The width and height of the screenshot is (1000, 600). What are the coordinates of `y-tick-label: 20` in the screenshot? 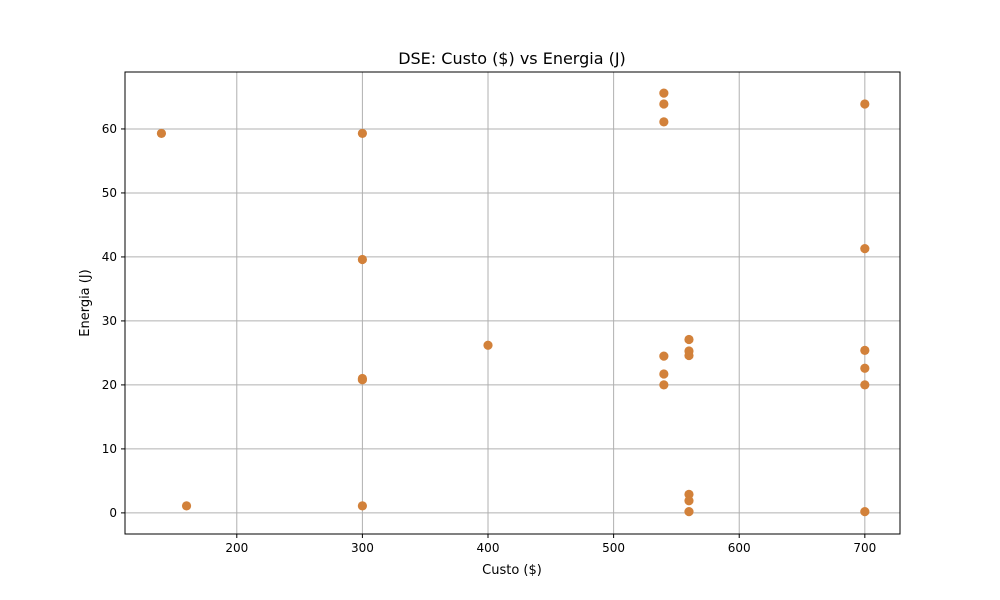 It's located at (109, 385).